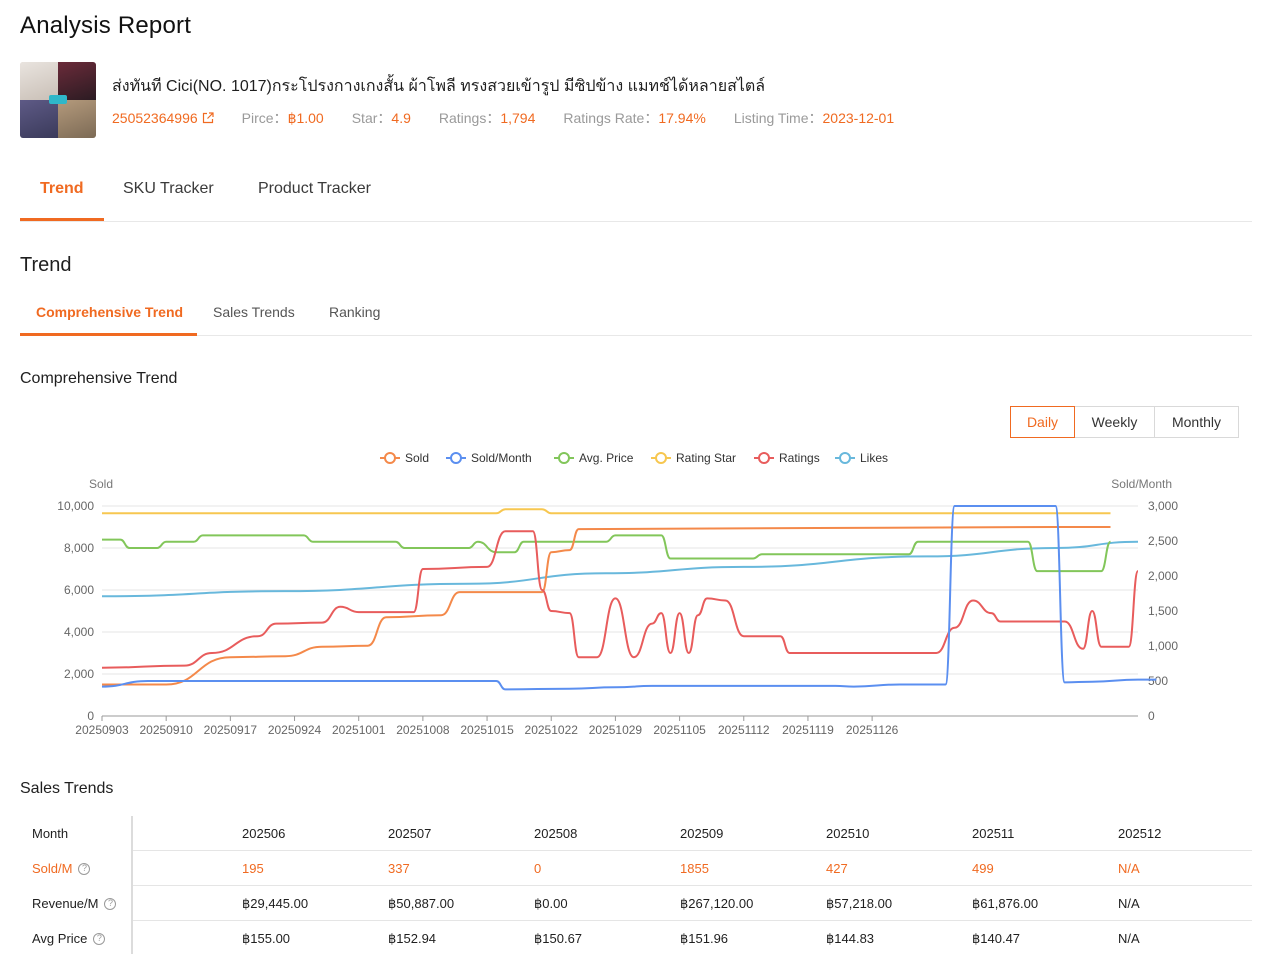 This screenshot has height=954, width=1271. I want to click on month-header-cell: 202510, so click(848, 833).